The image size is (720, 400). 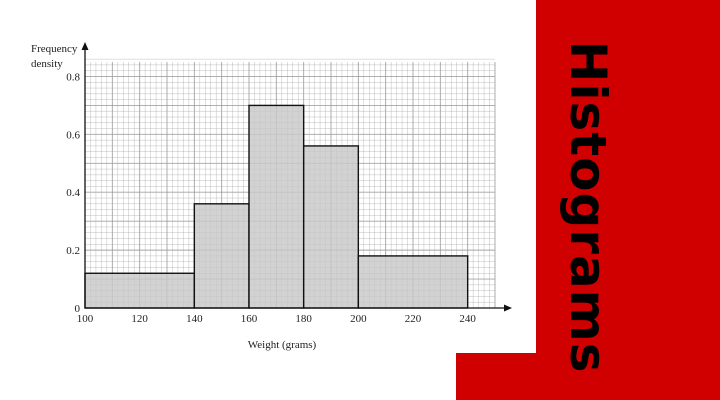 I want to click on y-axis-label-line-1: Frequency, so click(x=54, y=49).